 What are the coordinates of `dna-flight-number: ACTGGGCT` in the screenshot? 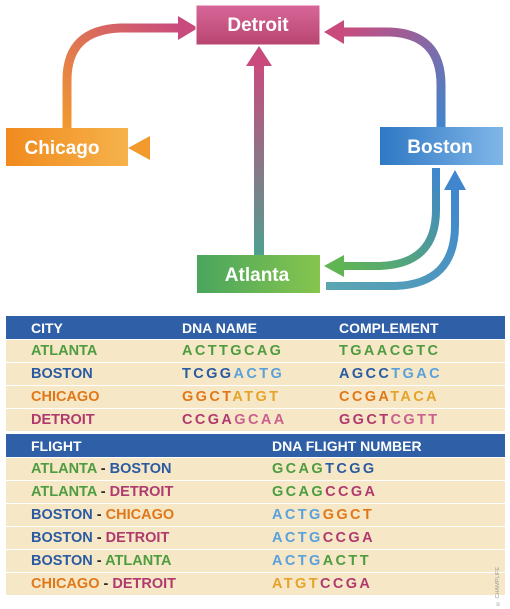 It's located at (323, 515).